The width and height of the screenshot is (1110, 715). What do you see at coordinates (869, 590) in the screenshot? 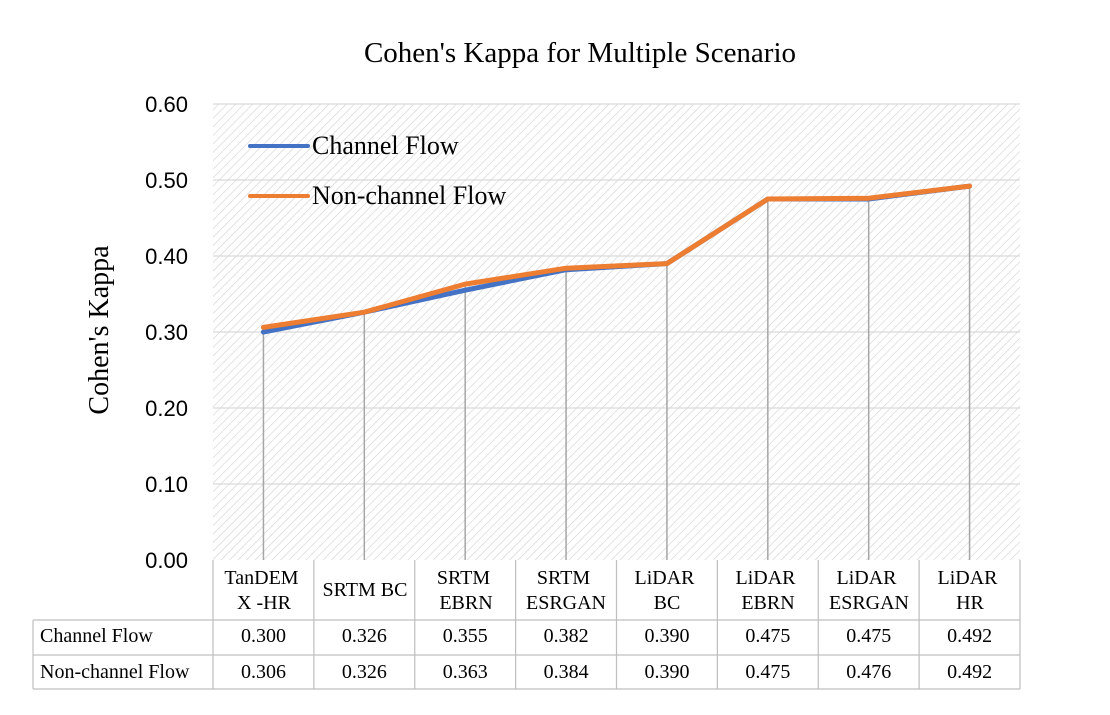
I see `category-label-7: LiDAR ESRGAN` at bounding box center [869, 590].